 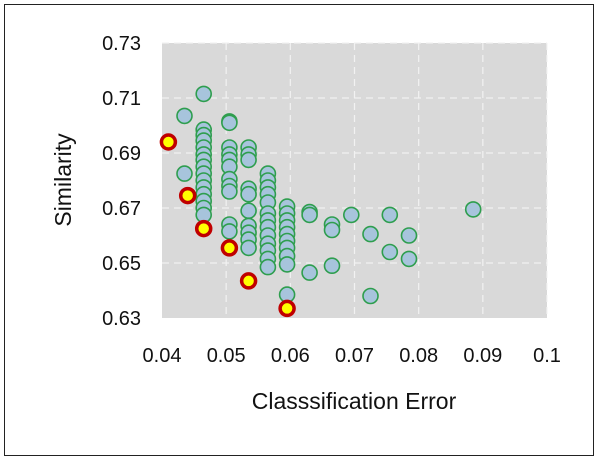 I want to click on x-tick-label: 0.06, so click(x=290, y=356).